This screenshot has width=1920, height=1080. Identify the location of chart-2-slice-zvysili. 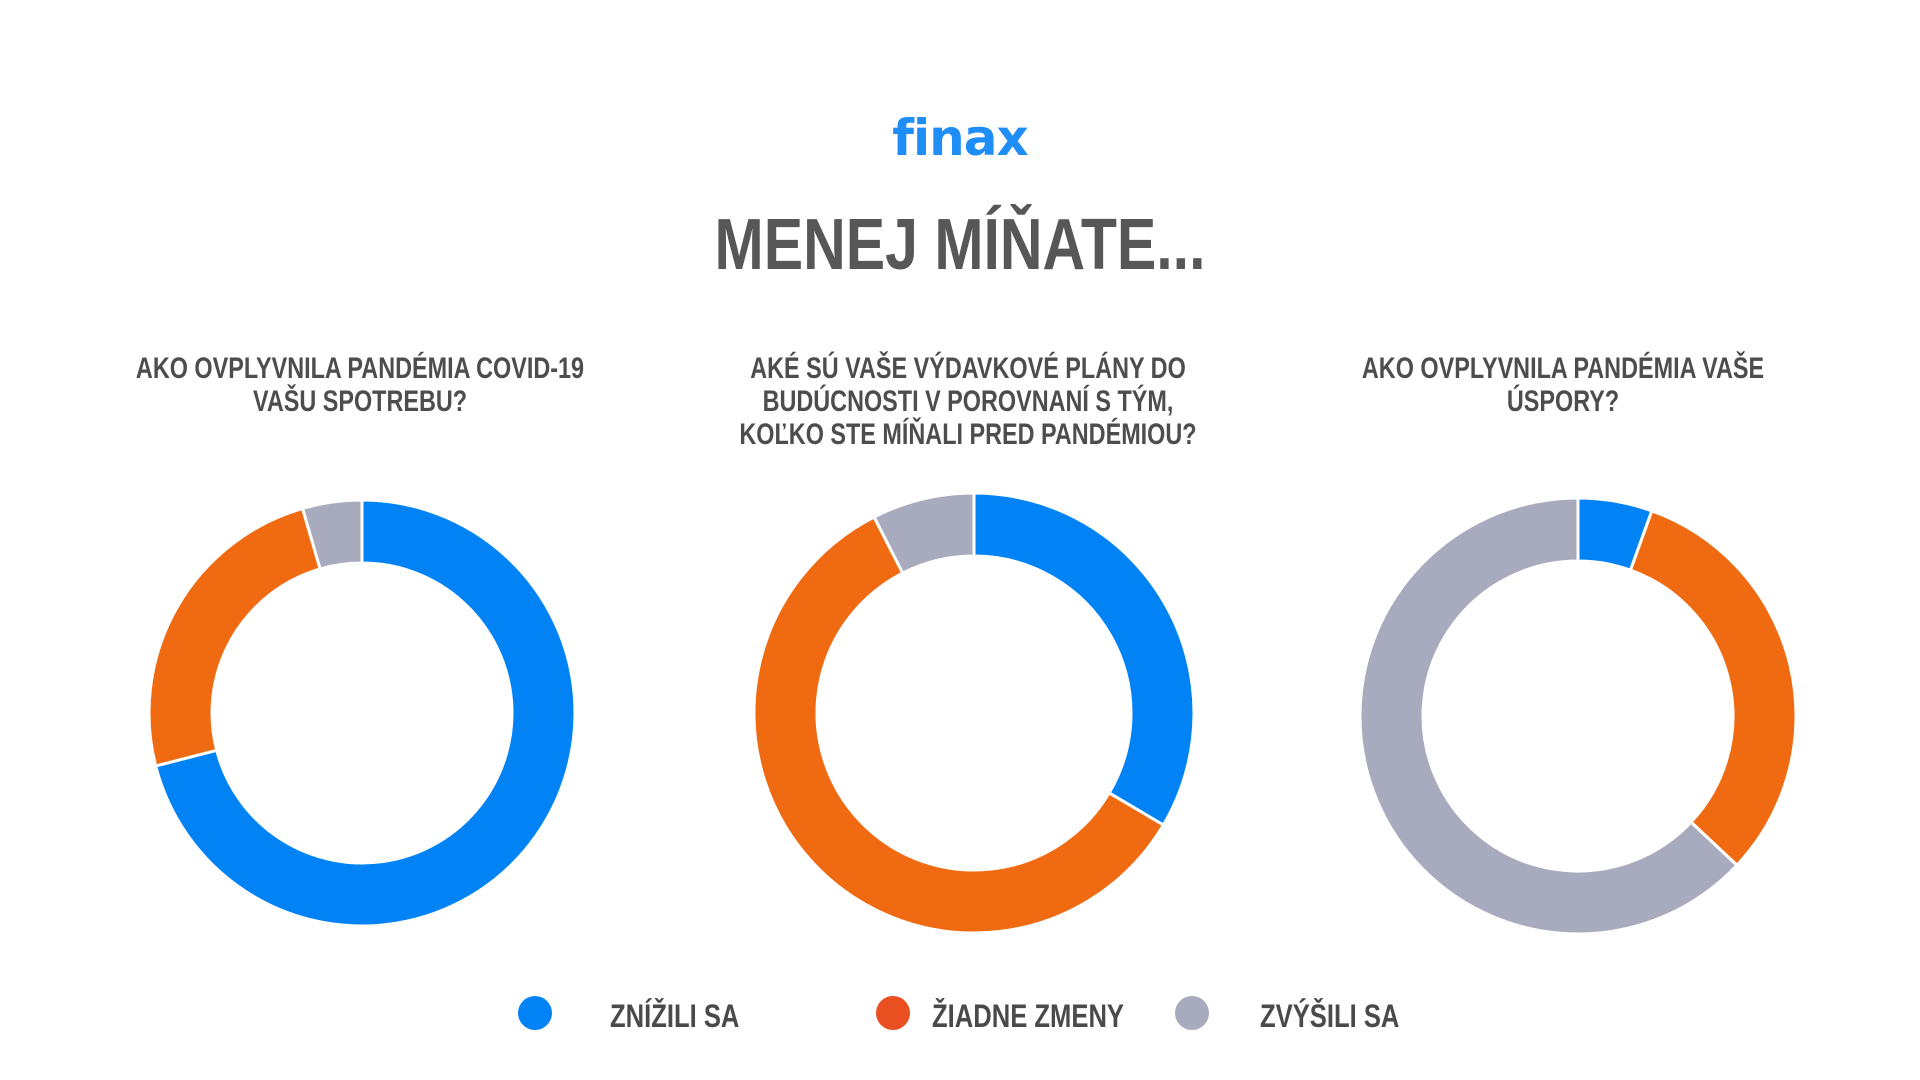
(924, 533).